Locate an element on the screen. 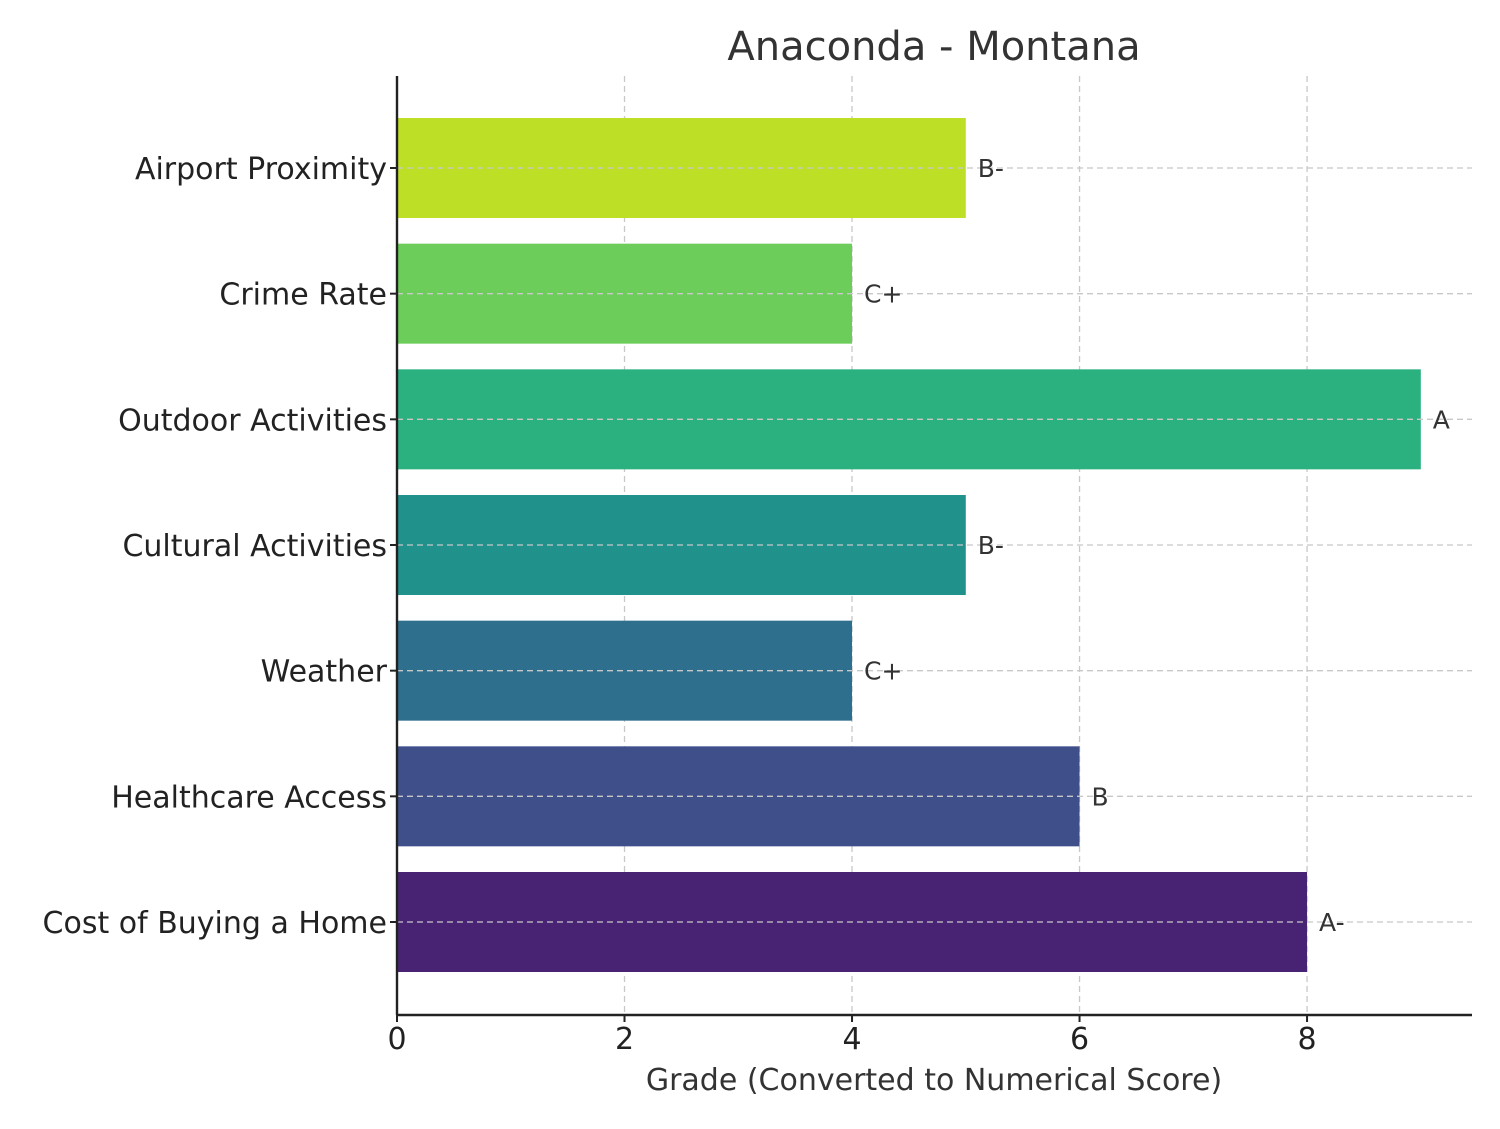 This screenshot has height=1129, width=1500. x-tick-label: 6 is located at coordinates (1079, 1039).